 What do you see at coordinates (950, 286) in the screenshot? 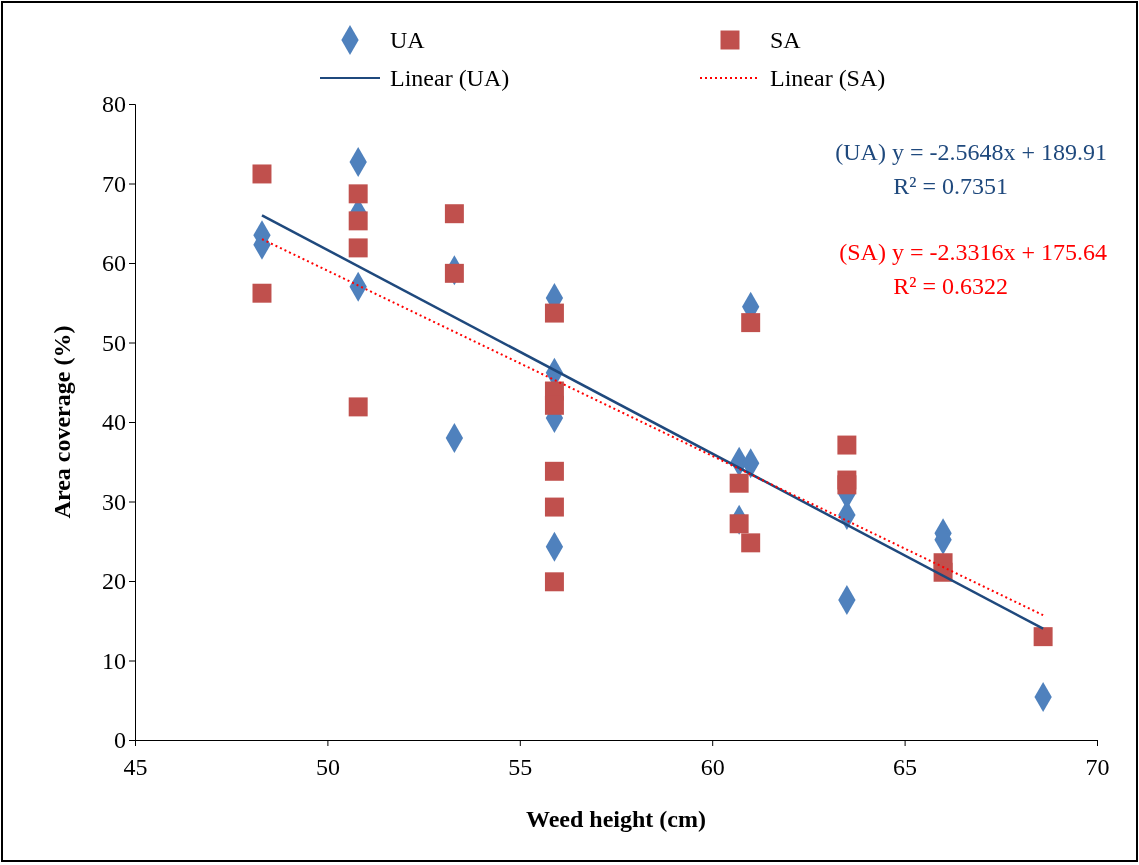
I see `annotation: R² = 0.6322` at bounding box center [950, 286].